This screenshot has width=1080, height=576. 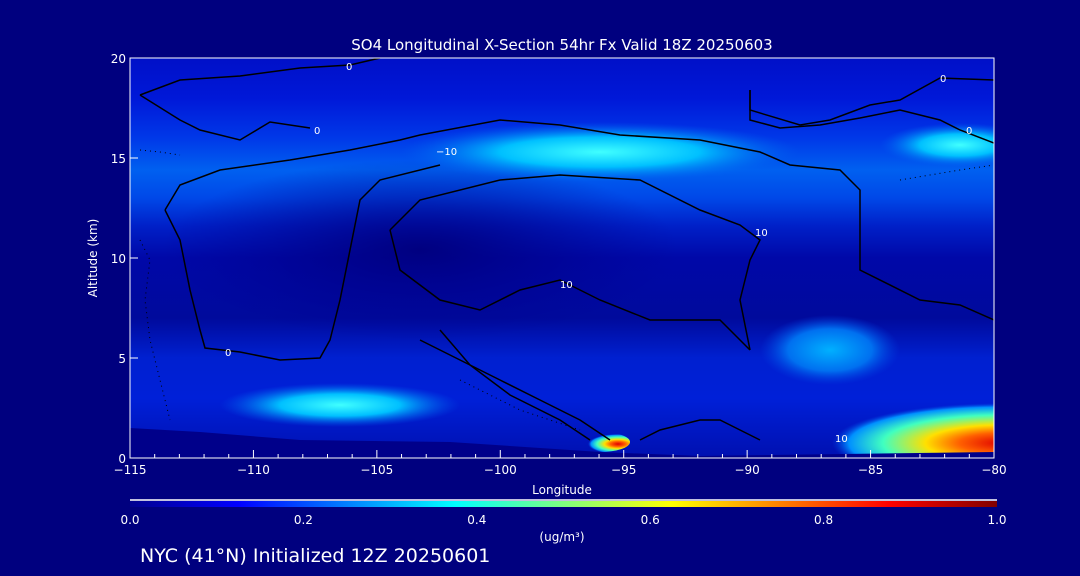 I want to click on x-tick-label: −80, so click(x=993, y=470).